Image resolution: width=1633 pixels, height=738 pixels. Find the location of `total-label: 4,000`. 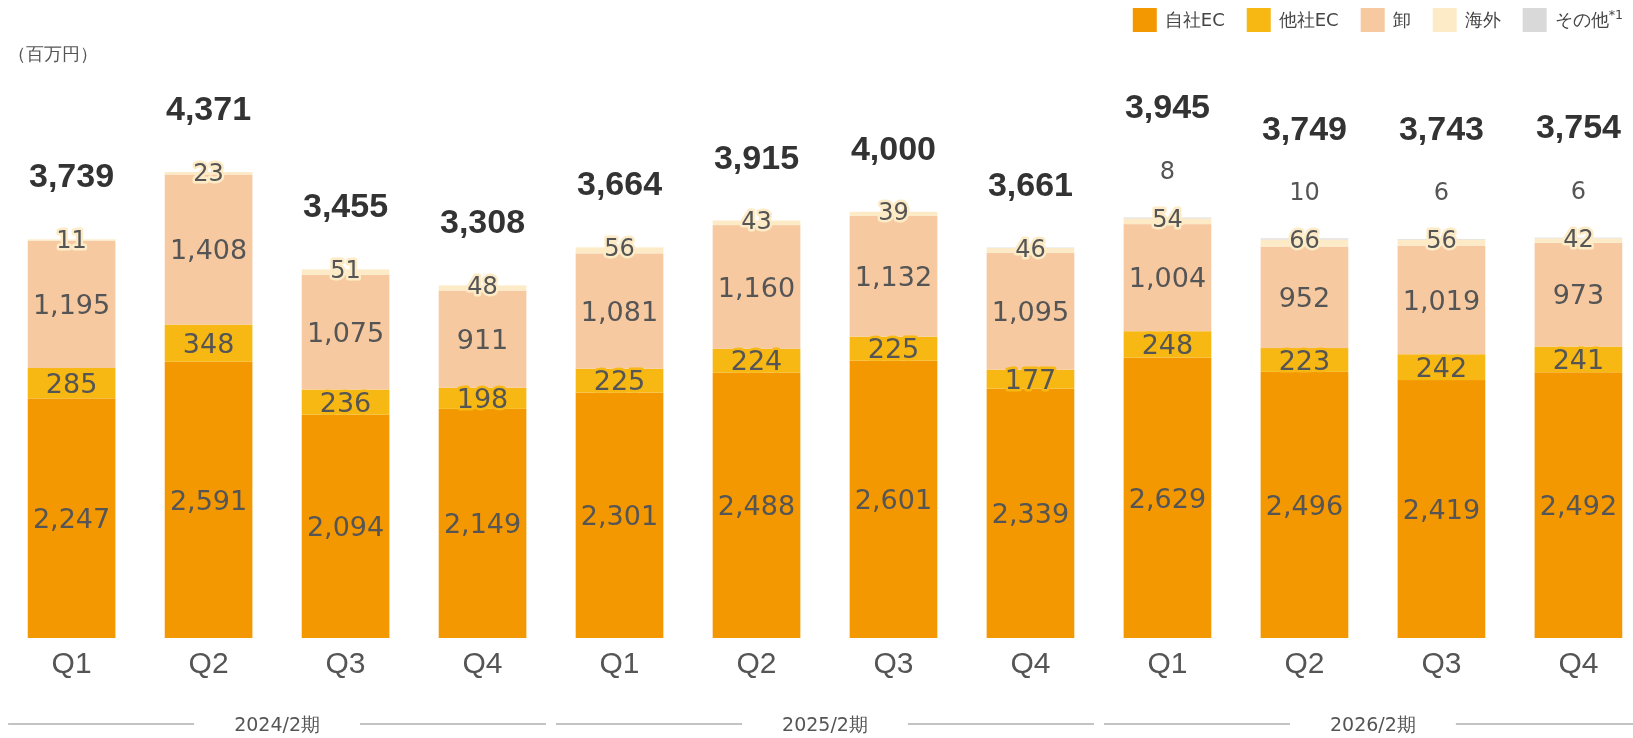

total-label: 4,000 is located at coordinates (893, 147).